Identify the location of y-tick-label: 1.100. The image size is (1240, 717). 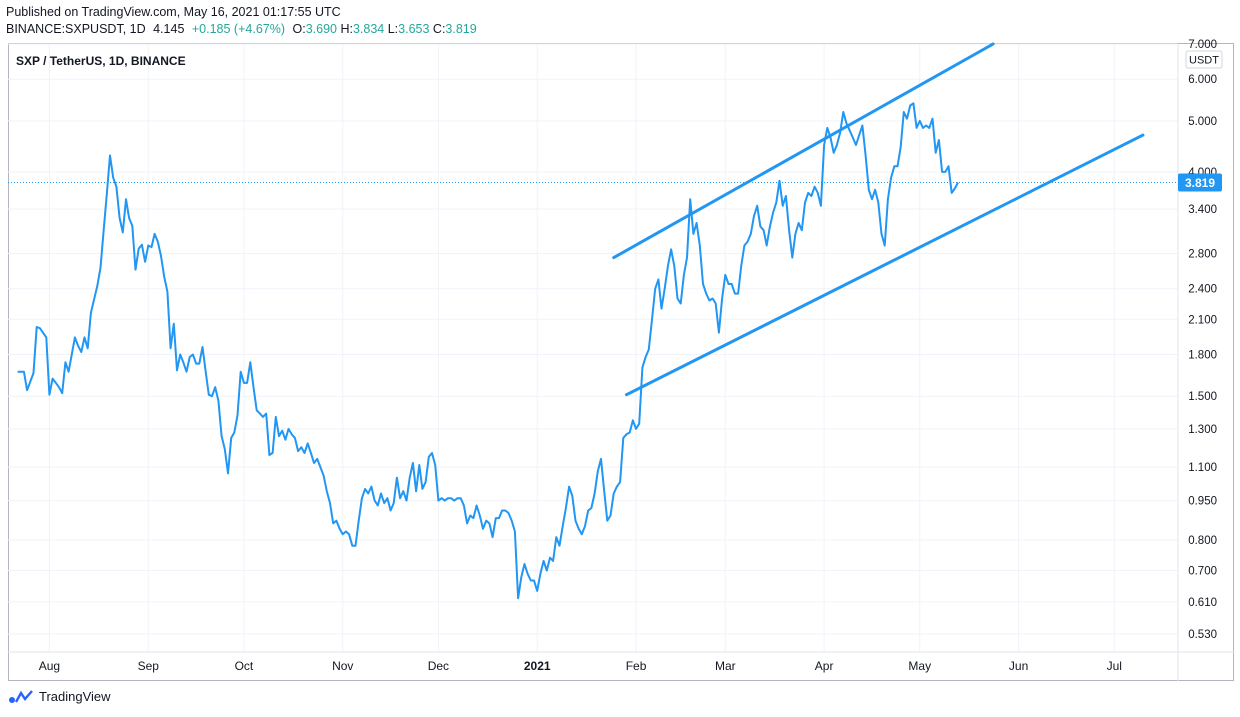
(1202, 468).